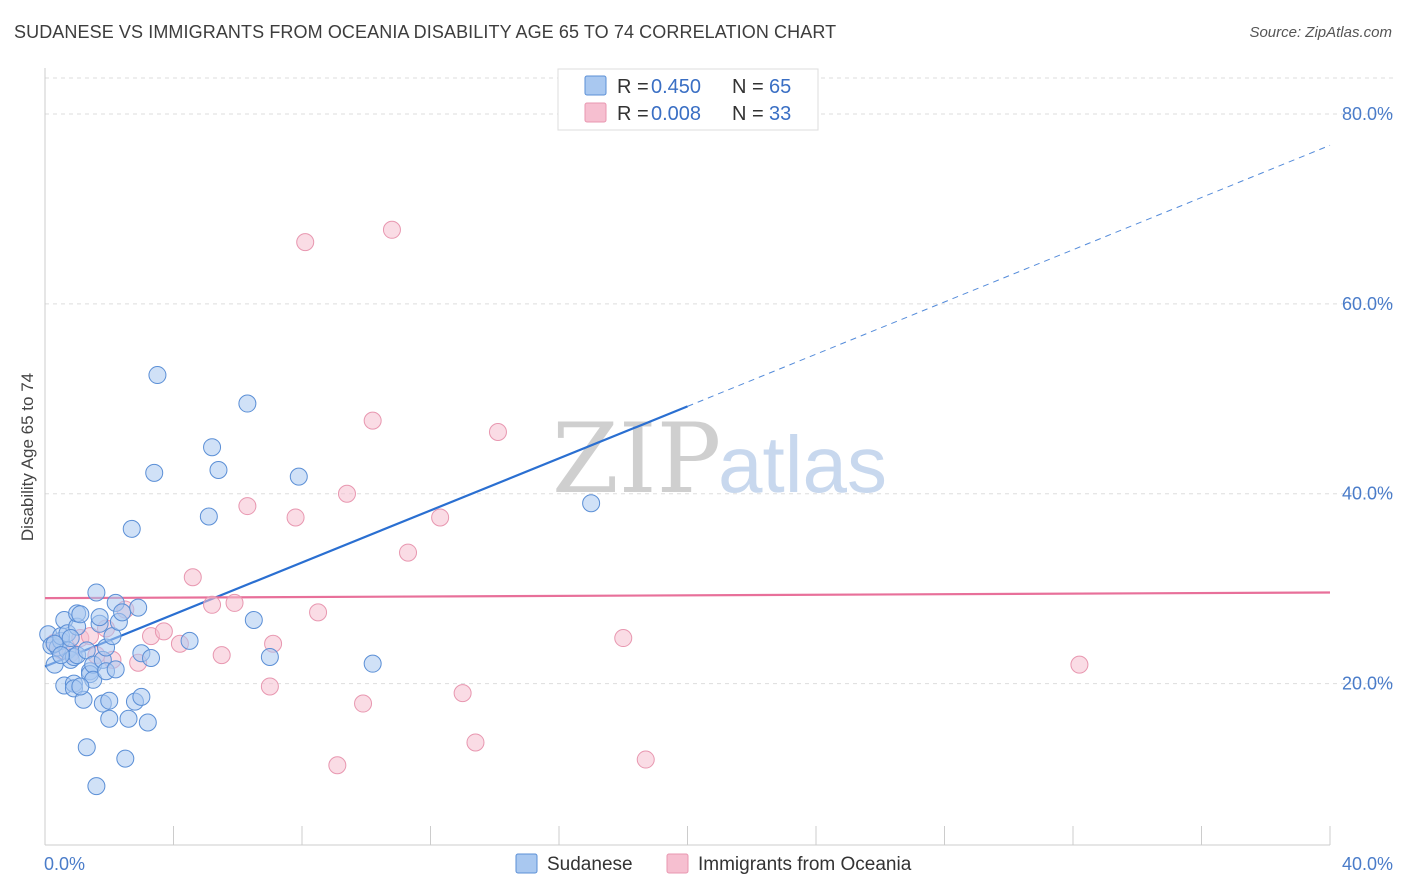 The width and height of the screenshot is (1406, 892). I want to click on bottom-legend: Sudanese Immigrants from Oceania, so click(713, 864).